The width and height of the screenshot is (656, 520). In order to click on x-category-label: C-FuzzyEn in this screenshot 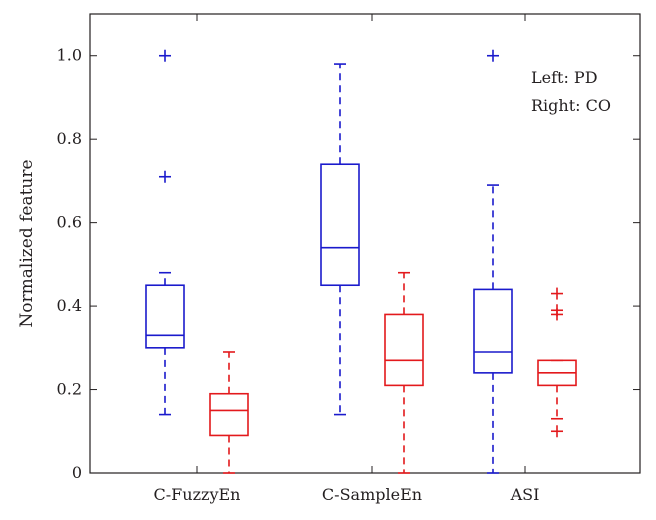, I will do `click(197, 494)`.